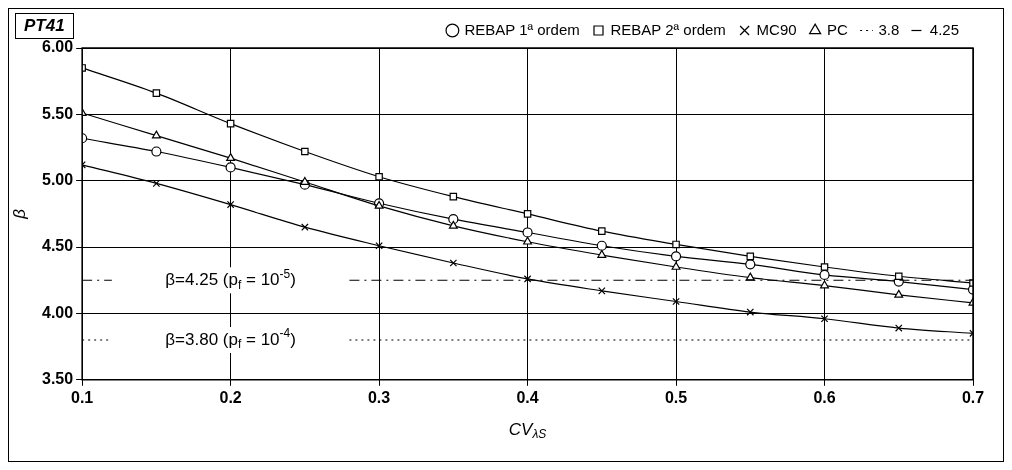  What do you see at coordinates (44, 26) in the screenshot?
I see `chart-title: PT41` at bounding box center [44, 26].